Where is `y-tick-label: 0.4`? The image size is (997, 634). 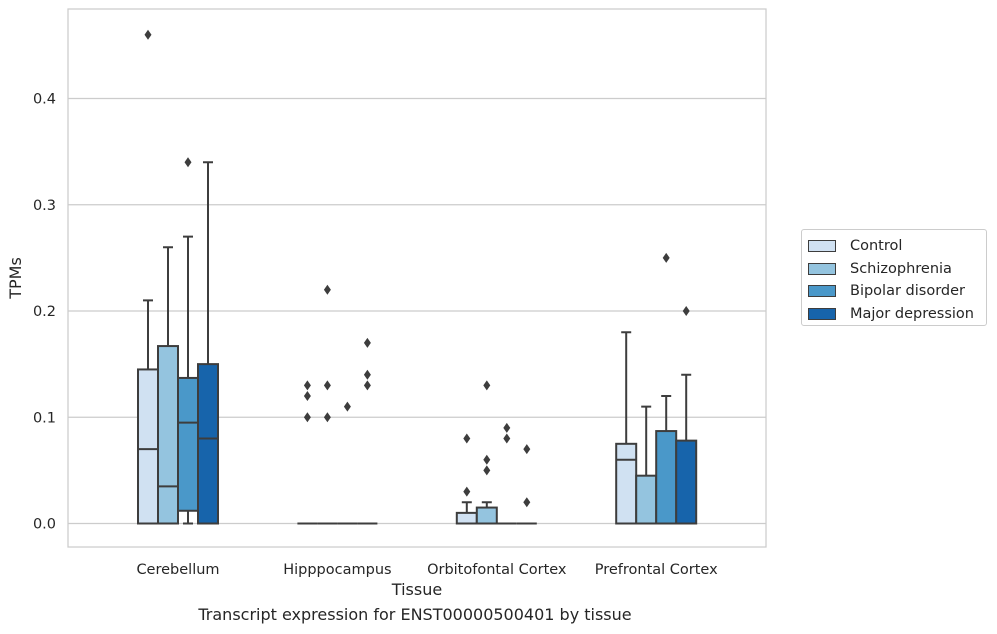 y-tick-label: 0.4 is located at coordinates (44, 100).